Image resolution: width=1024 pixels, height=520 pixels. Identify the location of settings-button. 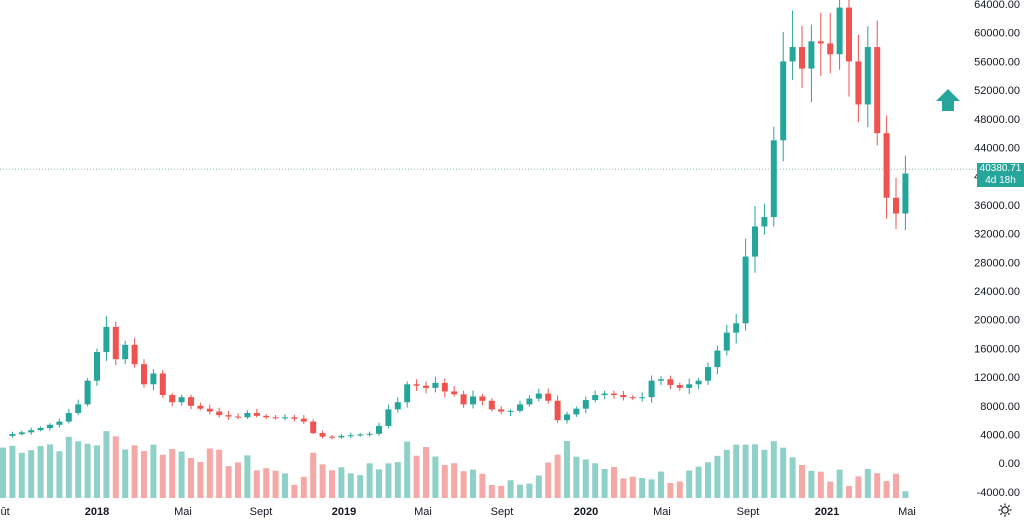
(1005, 510).